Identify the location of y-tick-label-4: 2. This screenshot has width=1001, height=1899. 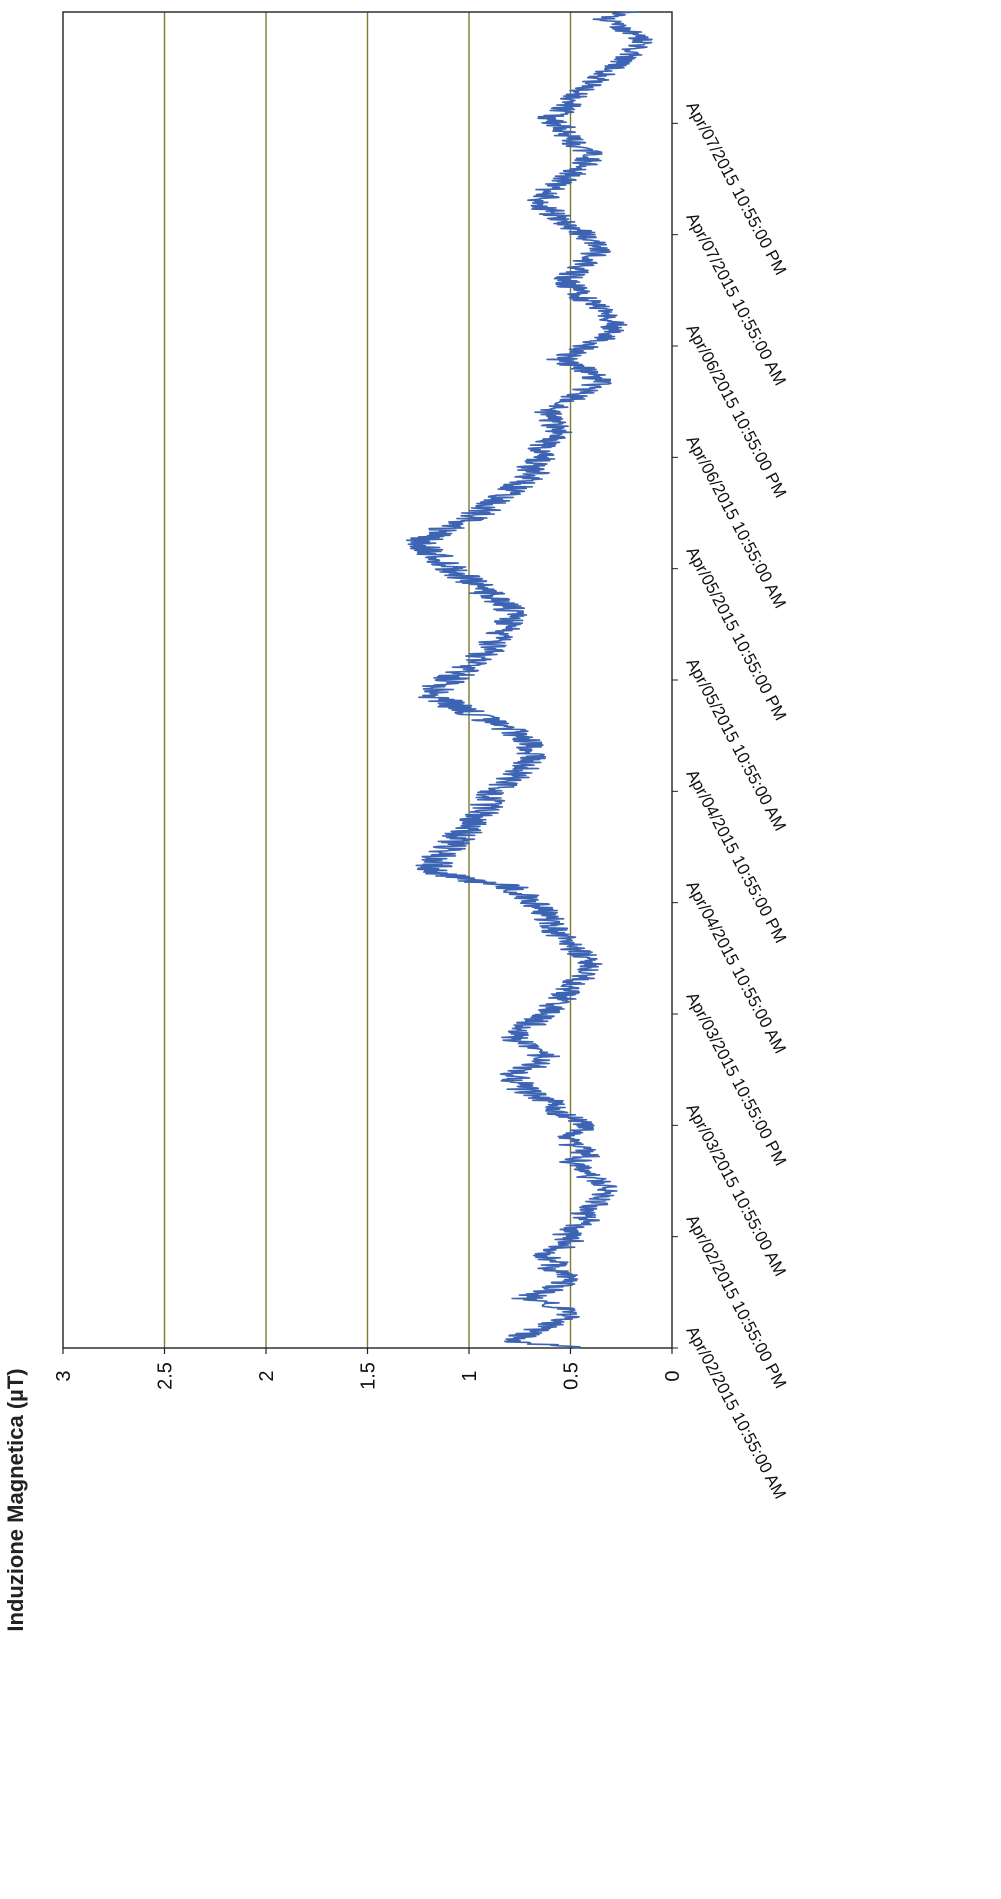
(267, 1375).